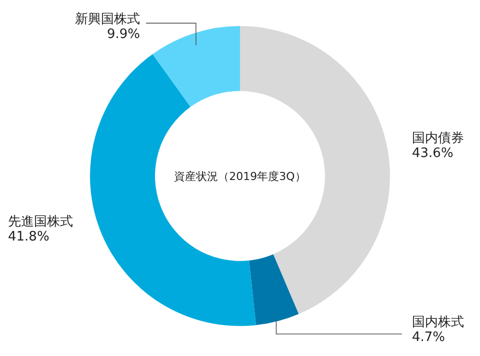 Image resolution: width=480 pixels, height=356 pixels. I want to click on text: 資産状況（2019年度3Q）, so click(240, 176).